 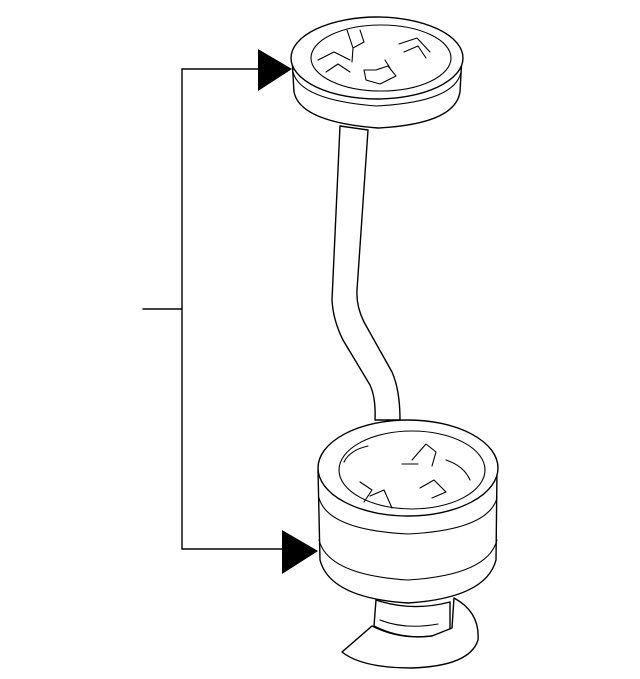 I want to click on arrow-bottom, so click(x=300, y=552).